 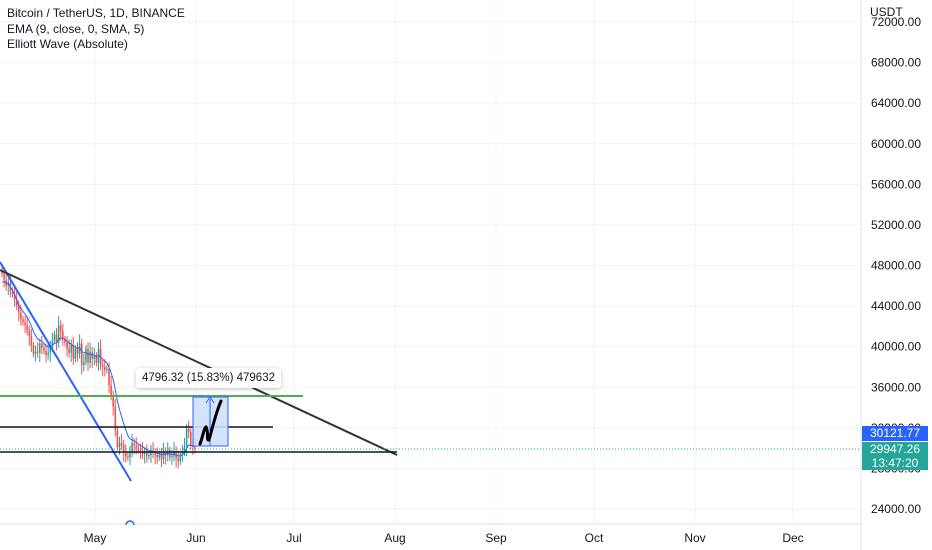 I want to click on measure-tooltip: 4796.32 (15.83%) 479632, so click(x=208, y=378).